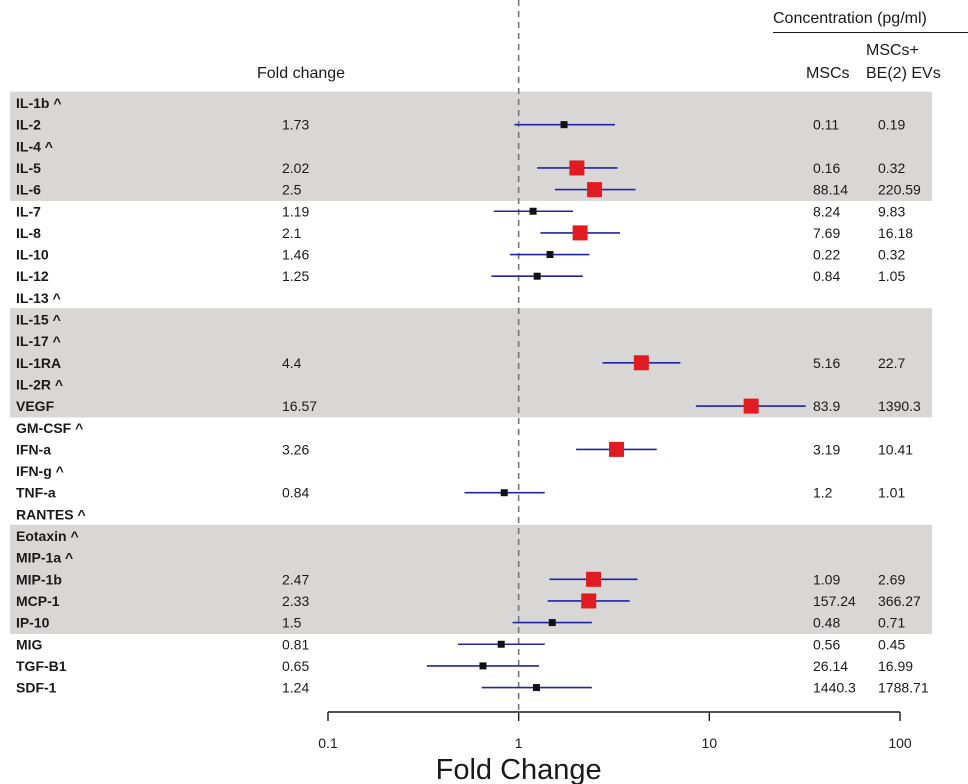  What do you see at coordinates (28, 190) in the screenshot?
I see `row-label: IL-6` at bounding box center [28, 190].